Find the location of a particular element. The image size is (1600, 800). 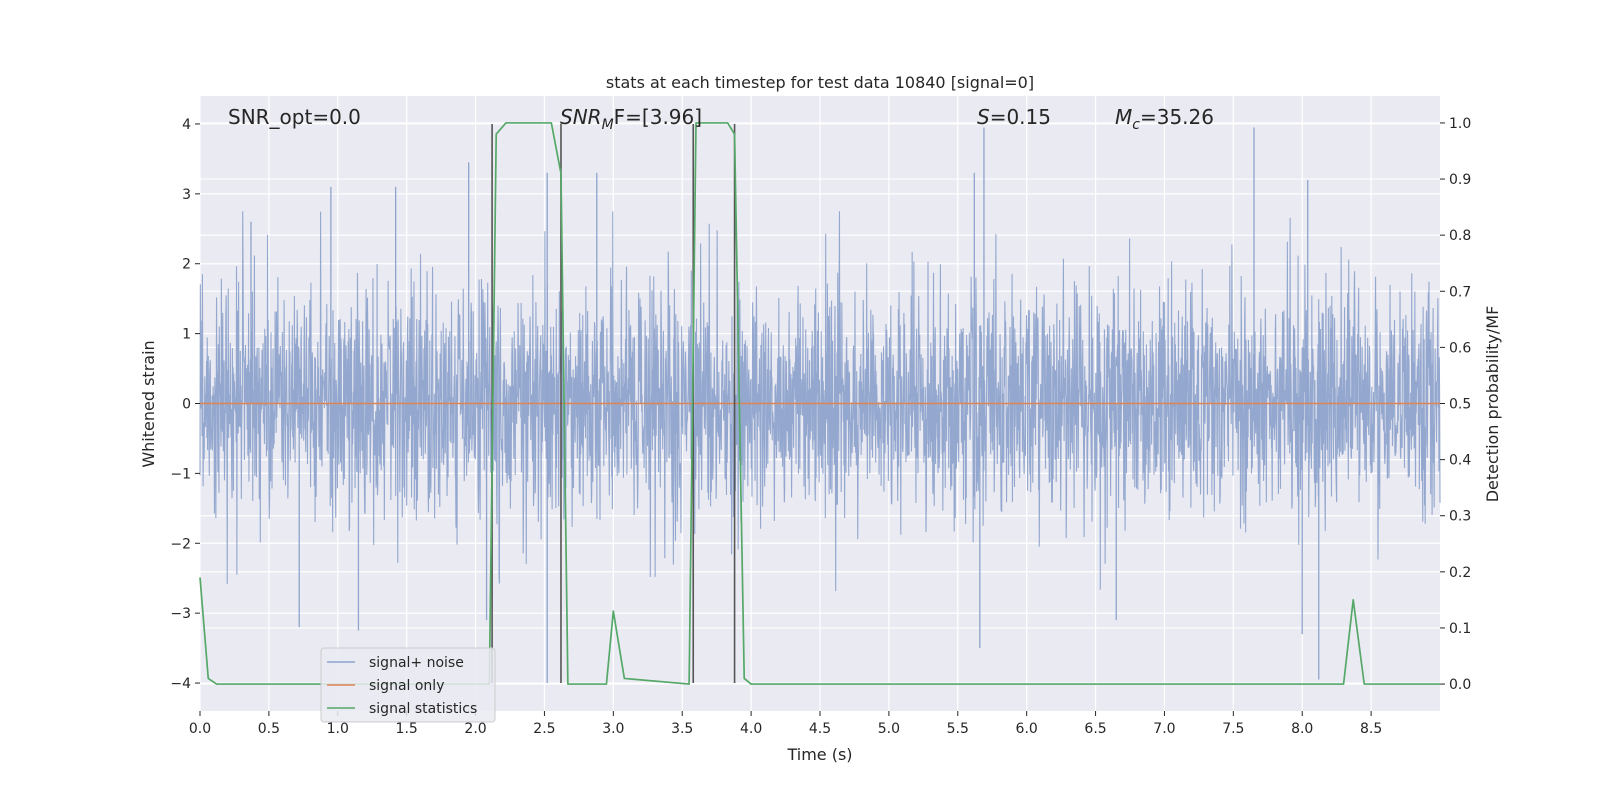

annotation-snr-mf-rest: F=[3.96] is located at coordinates (658, 117).